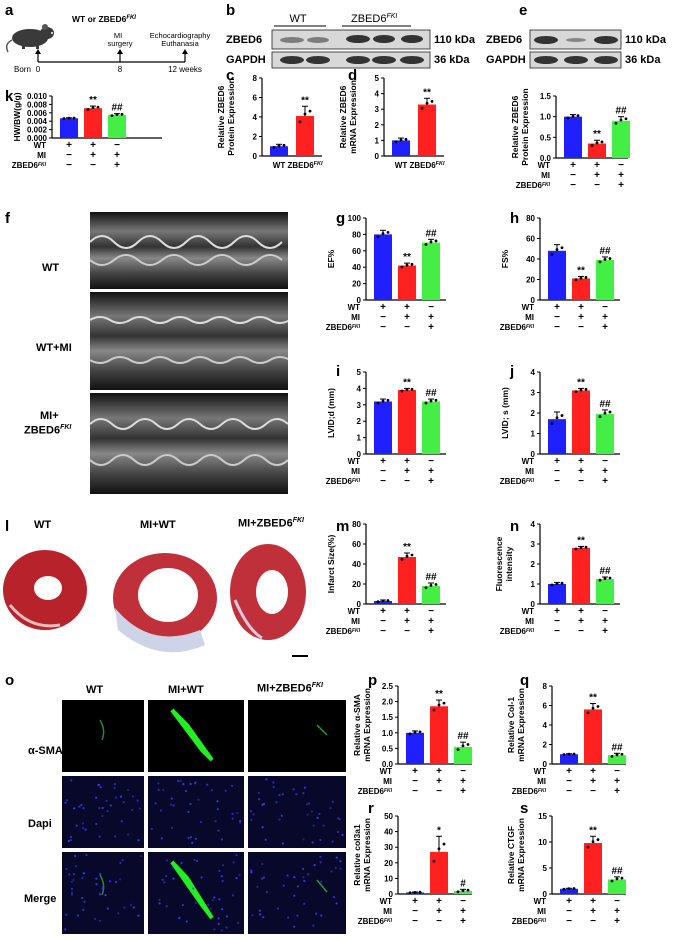 This screenshot has height=940, width=685. What do you see at coordinates (407, 621) in the screenshot?
I see `legend-sign-m: +` at bounding box center [407, 621].